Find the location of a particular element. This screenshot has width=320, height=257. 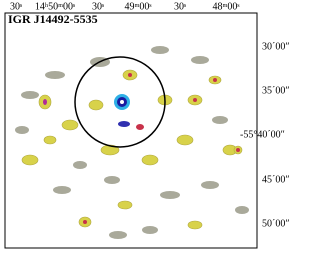

error-circle is located at coordinates (120, 102).